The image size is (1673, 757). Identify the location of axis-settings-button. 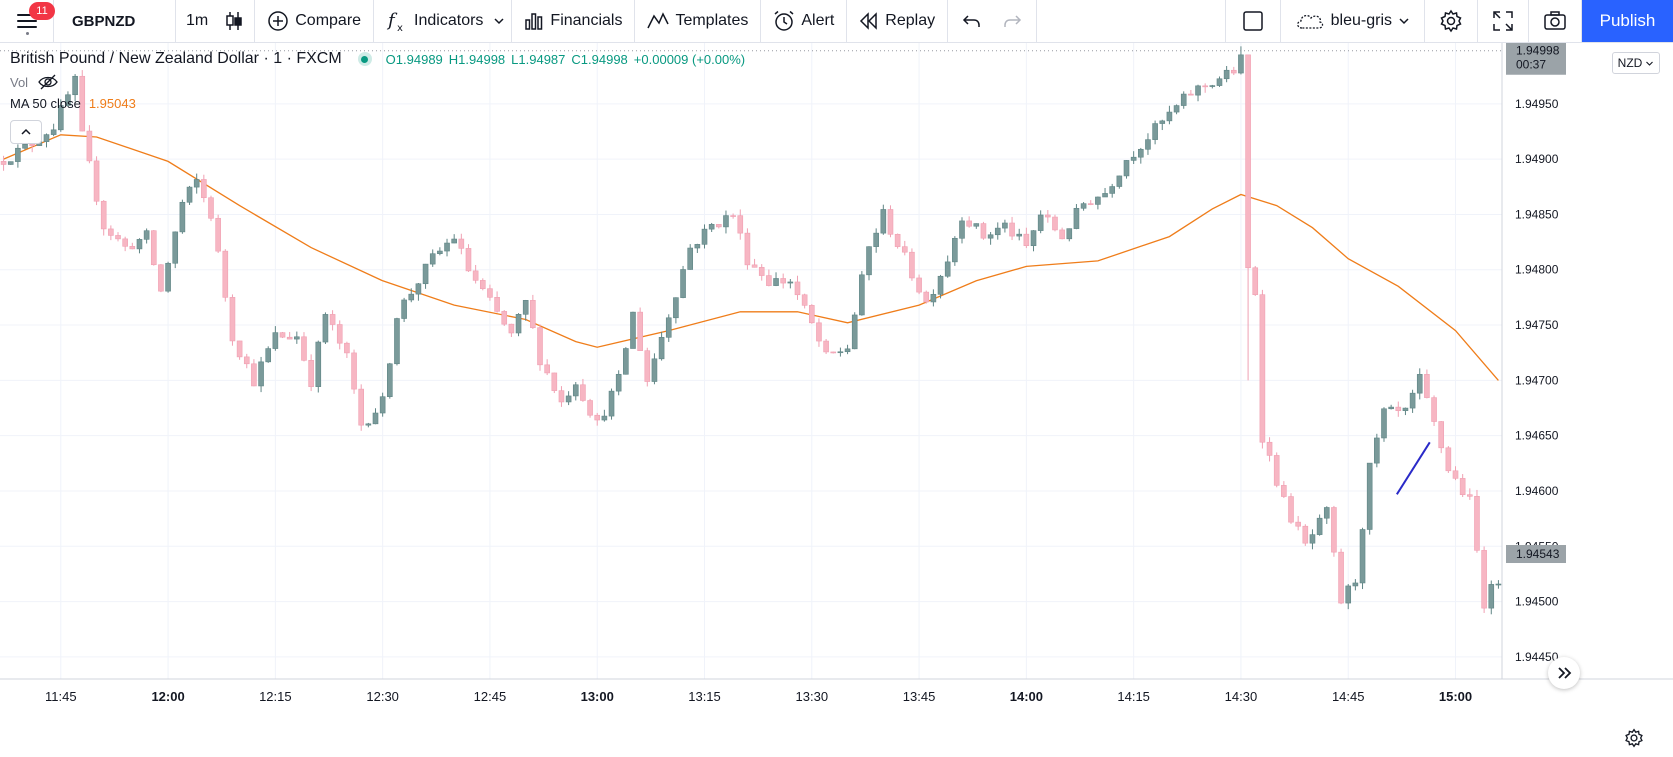
(1634, 740).